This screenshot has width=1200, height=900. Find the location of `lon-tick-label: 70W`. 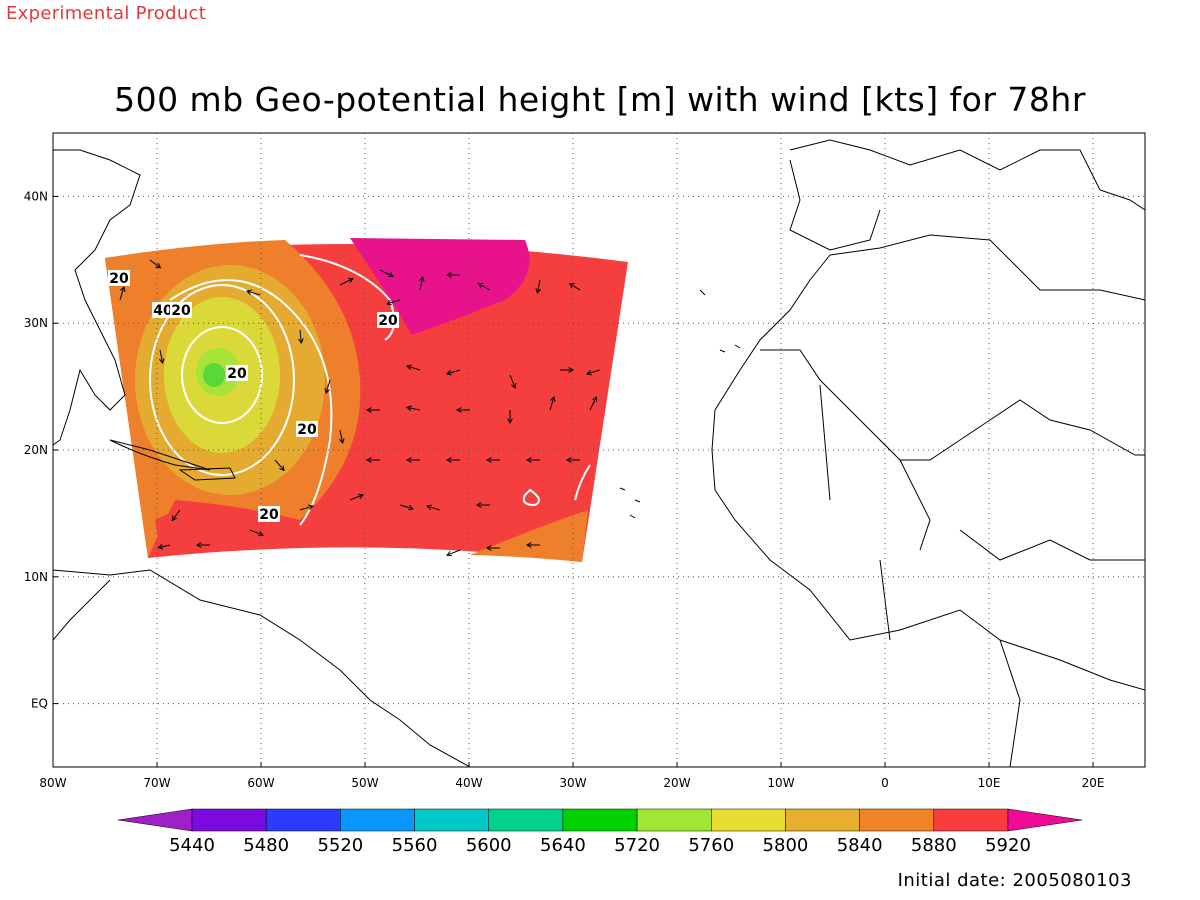

lon-tick-label: 70W is located at coordinates (156, 783).